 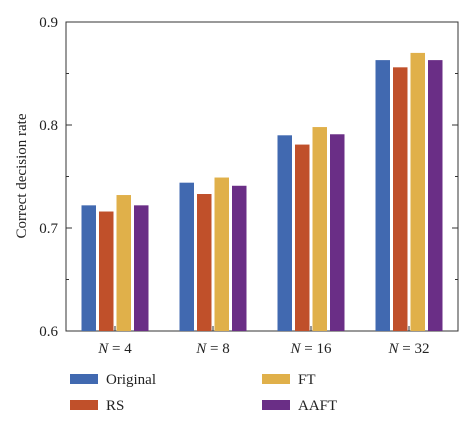 What do you see at coordinates (307, 380) in the screenshot?
I see `legend-label-ft: FT` at bounding box center [307, 380].